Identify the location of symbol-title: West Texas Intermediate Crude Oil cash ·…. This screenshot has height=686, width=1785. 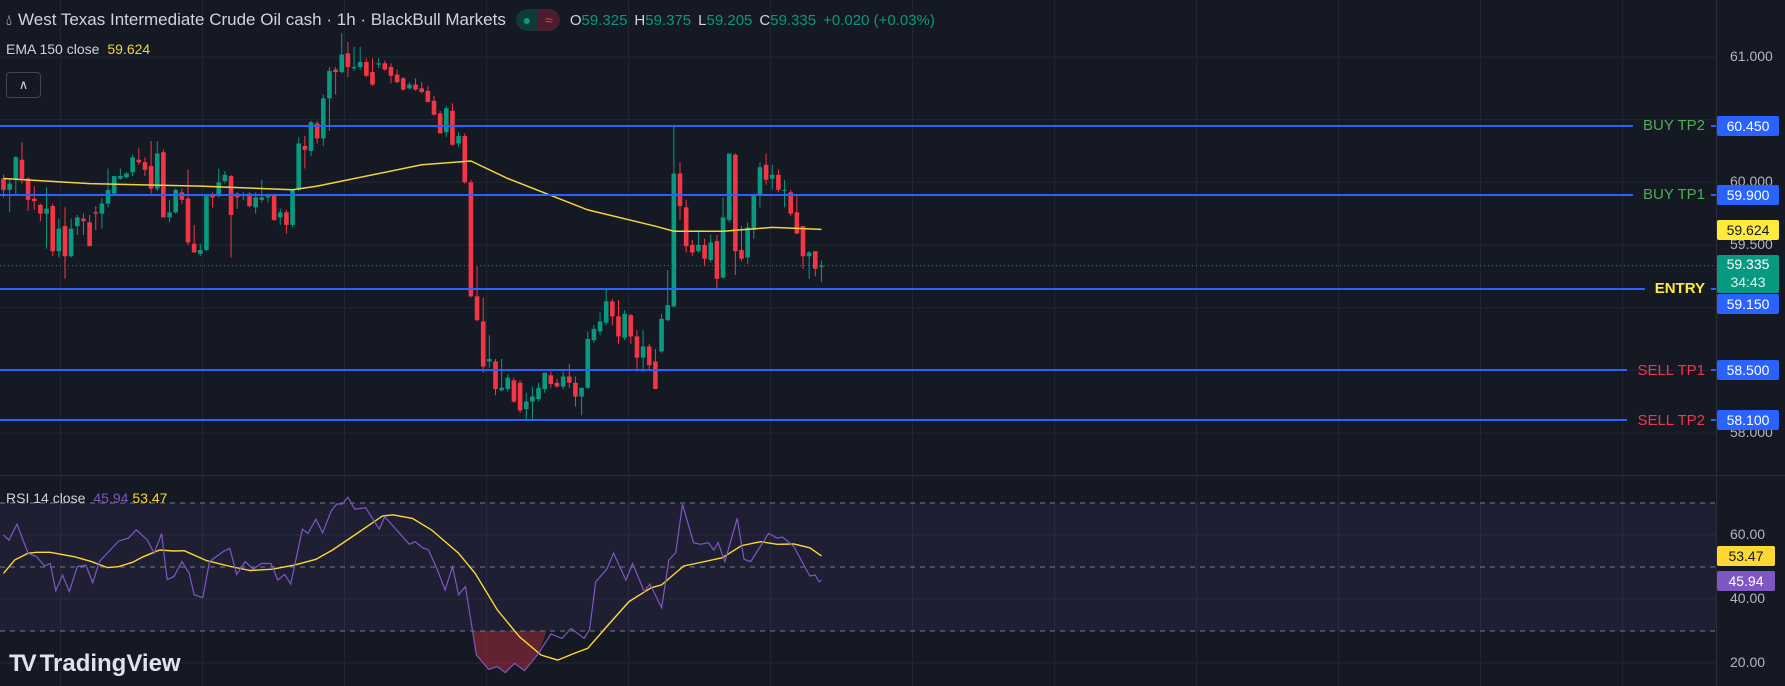
(262, 19).